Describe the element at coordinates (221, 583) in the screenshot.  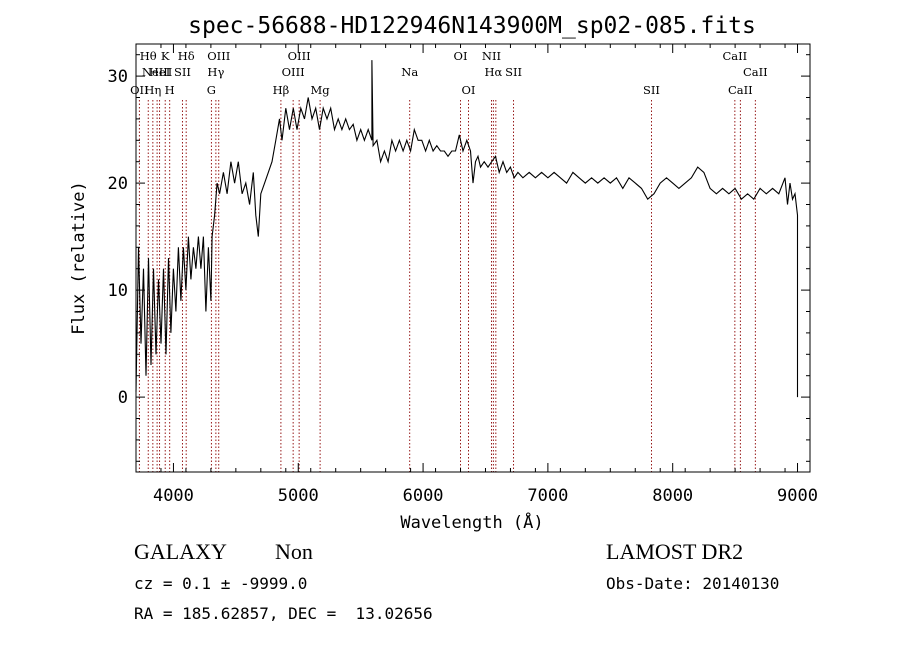
I see `redshift-readout: cz = 0.1 ± -9999.0` at that location.